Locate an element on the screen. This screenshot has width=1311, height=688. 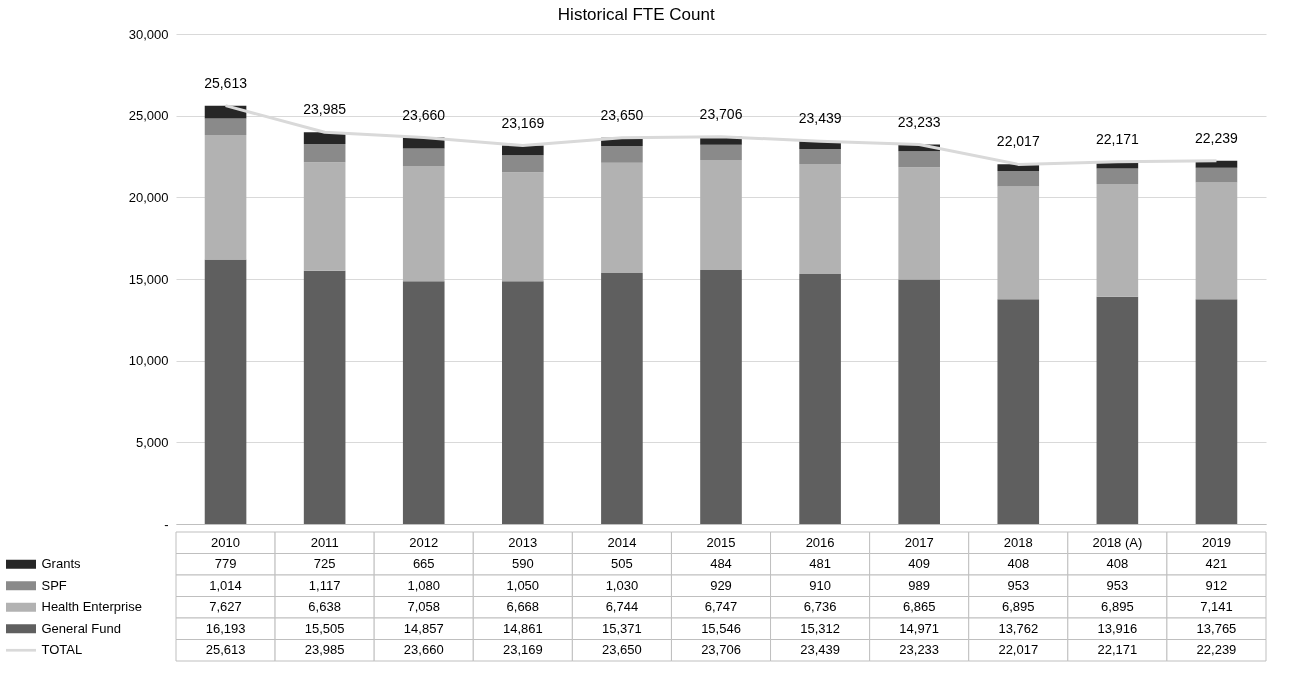
data-label: 929 is located at coordinates (721, 585).